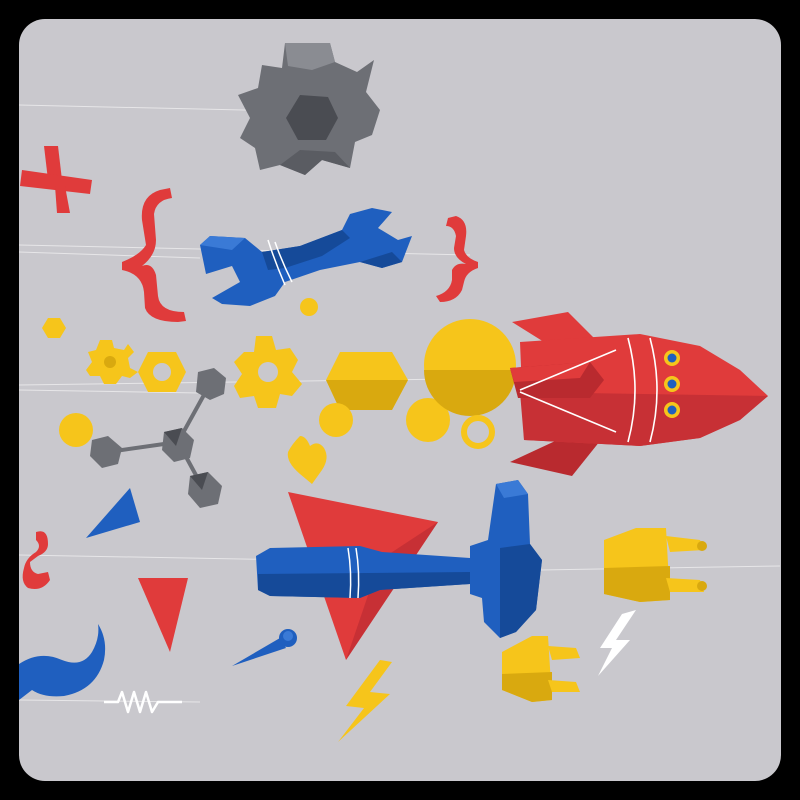 The width and height of the screenshot is (800, 800). Describe the element at coordinates (639, 394) in the screenshot. I see `rocket-icon` at that location.